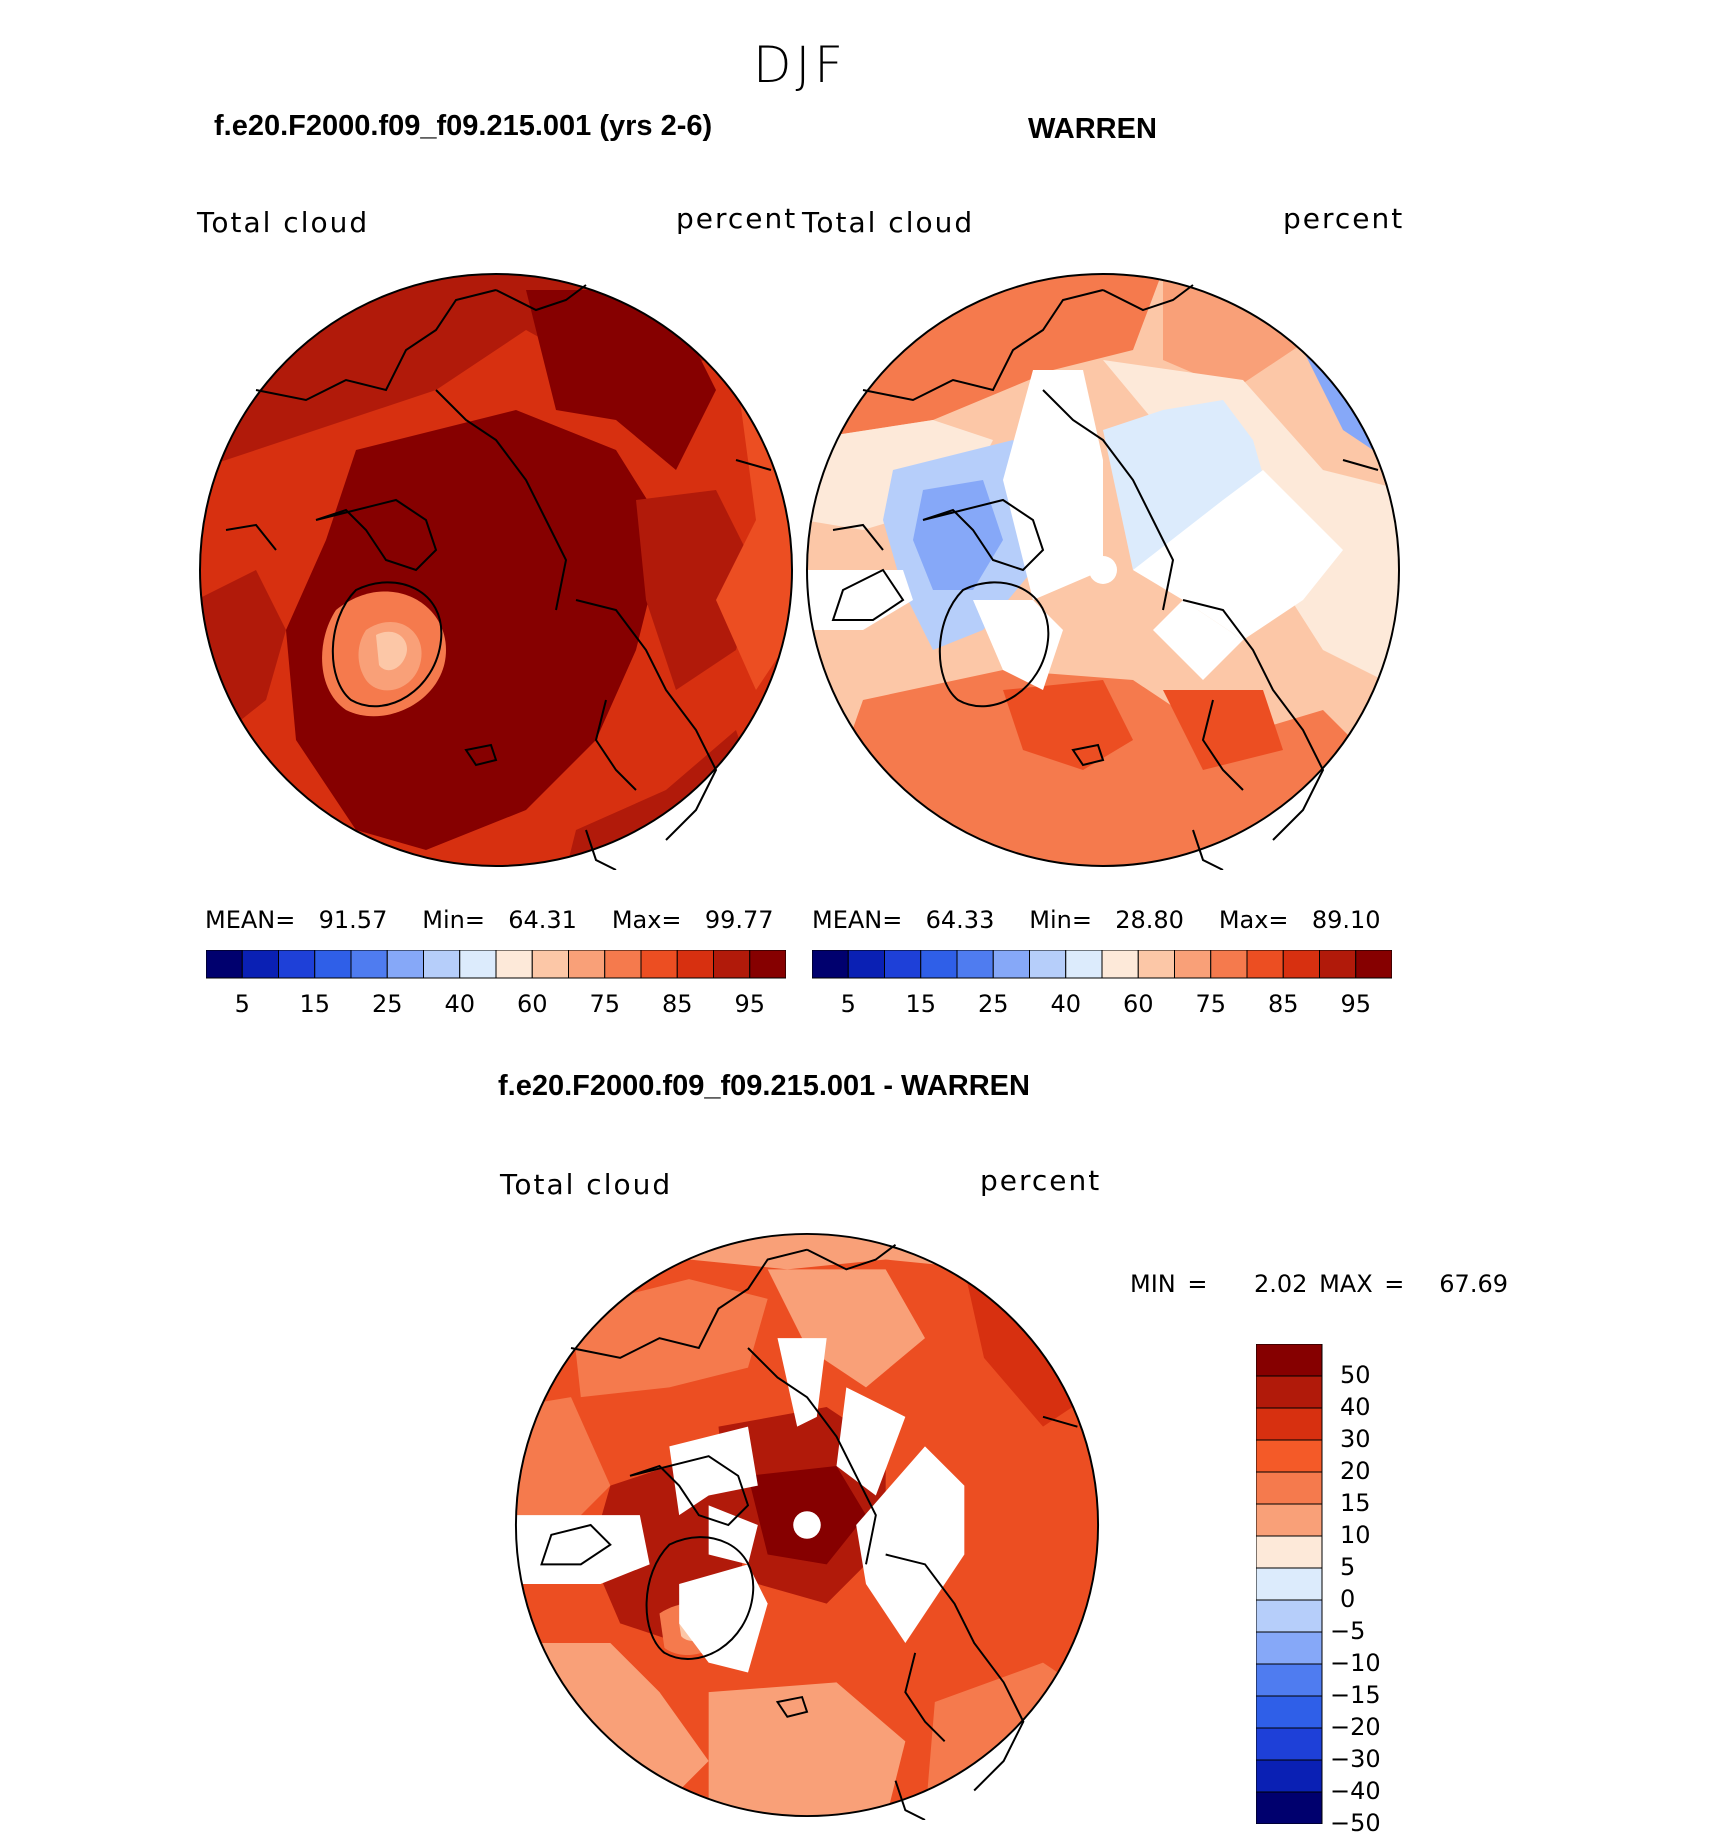 This screenshot has width=1710, height=1839. Describe the element at coordinates (1253, 920) in the screenshot. I see `obs-max-label: Max=` at that location.